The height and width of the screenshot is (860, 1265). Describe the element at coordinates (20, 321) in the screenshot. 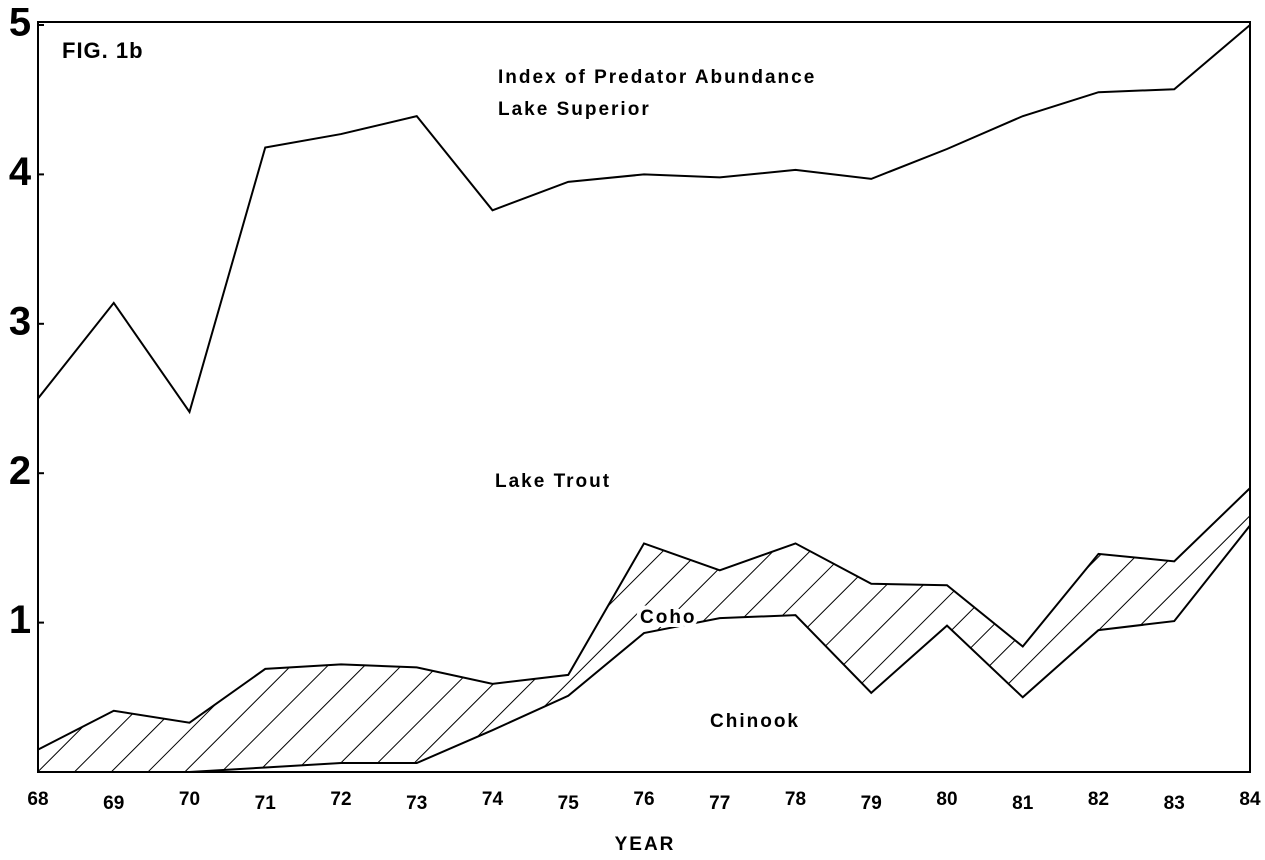

I see `y-tick-label: 3` at that location.